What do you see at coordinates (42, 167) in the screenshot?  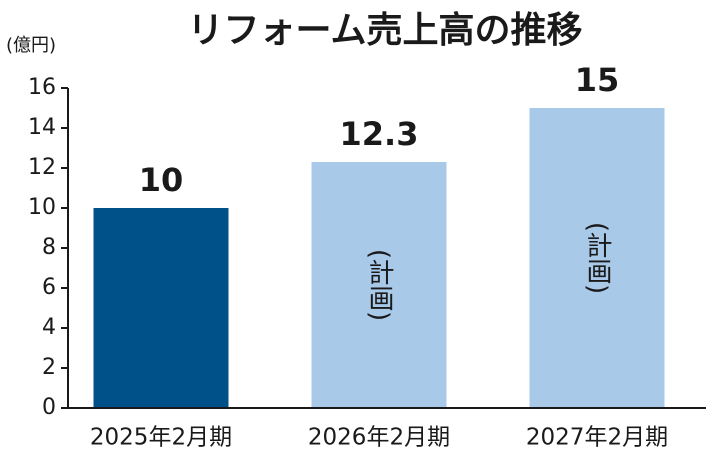 I see `y-tick-label: 12` at bounding box center [42, 167].